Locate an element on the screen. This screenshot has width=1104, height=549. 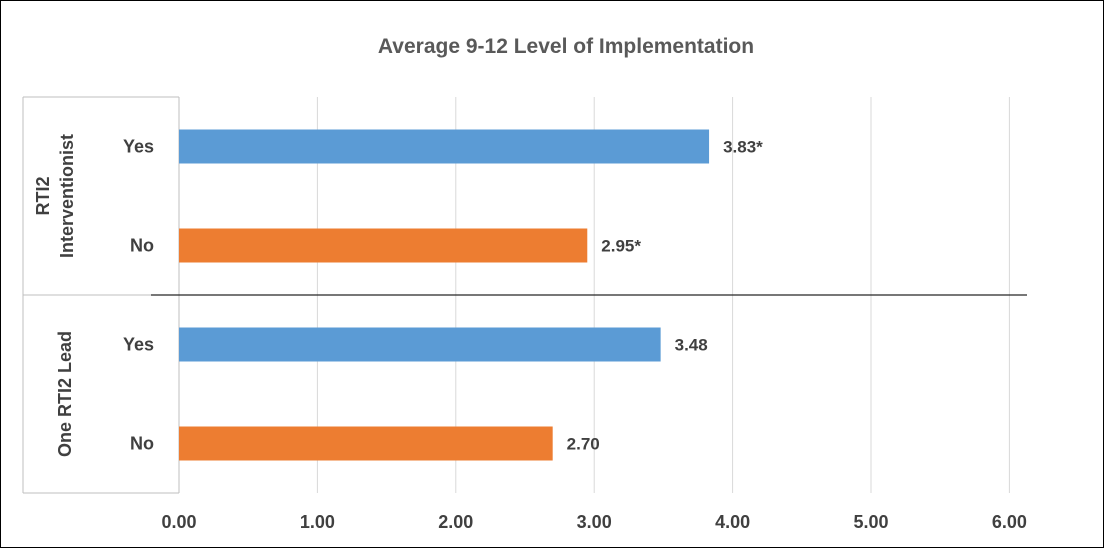
x-tick-labels: 0.001.002.003.004.005.006.007.008.00 is located at coordinates (632, 522).